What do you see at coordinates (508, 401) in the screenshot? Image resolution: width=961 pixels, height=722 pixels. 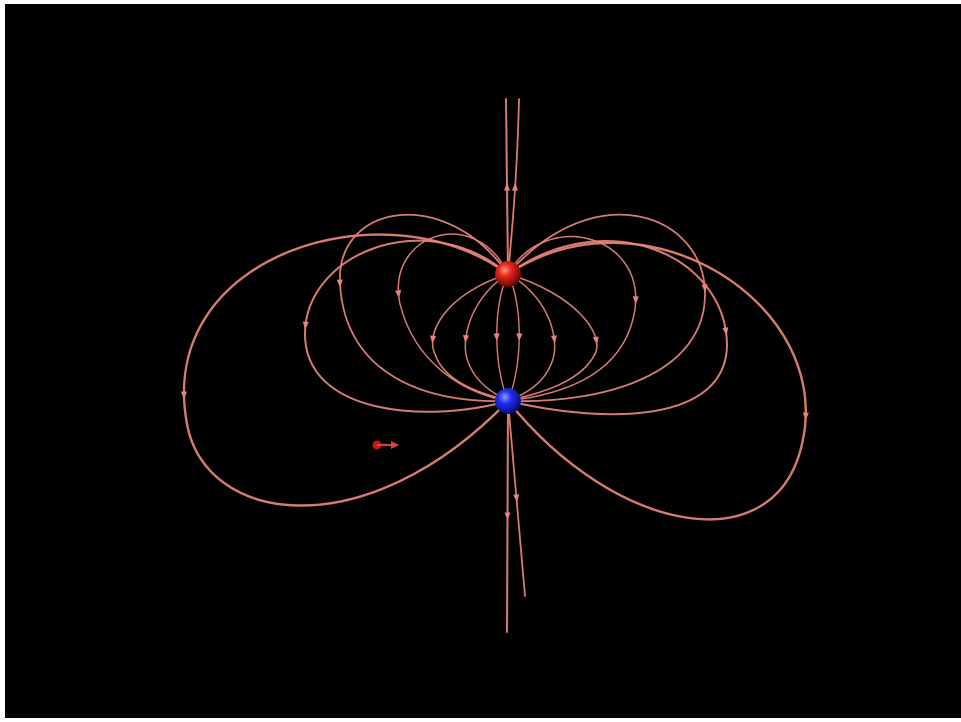 I see `negative-charge-sphere` at bounding box center [508, 401].